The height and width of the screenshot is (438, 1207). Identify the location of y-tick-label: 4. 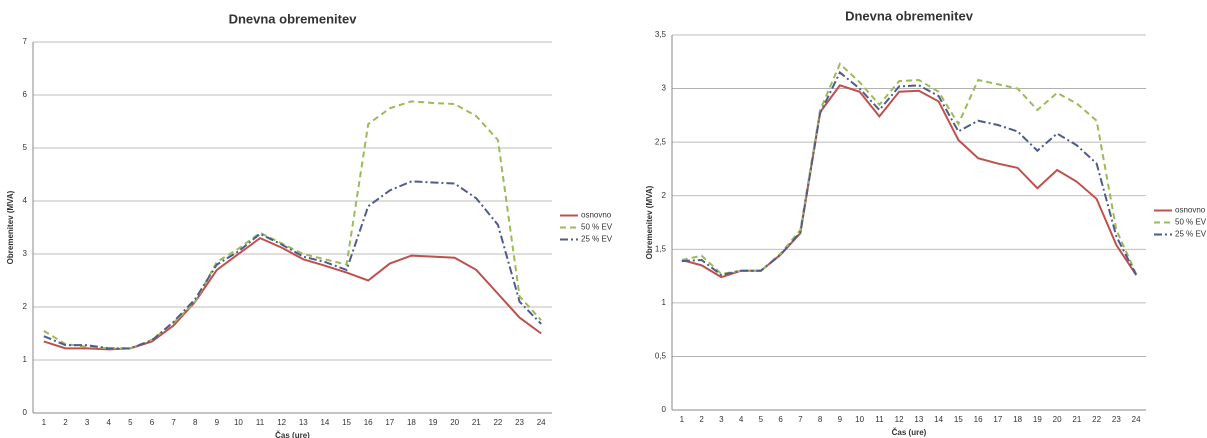
(25, 200).